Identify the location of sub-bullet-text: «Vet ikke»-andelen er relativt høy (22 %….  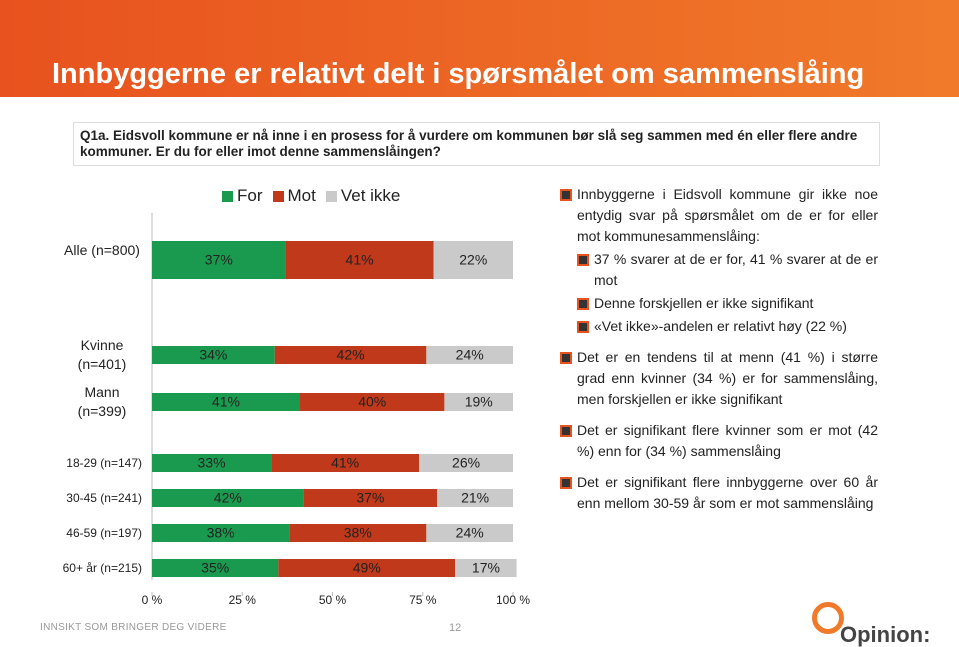
(720, 326).